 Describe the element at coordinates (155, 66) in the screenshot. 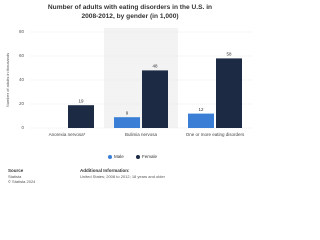

I see `data-label: 48` at that location.